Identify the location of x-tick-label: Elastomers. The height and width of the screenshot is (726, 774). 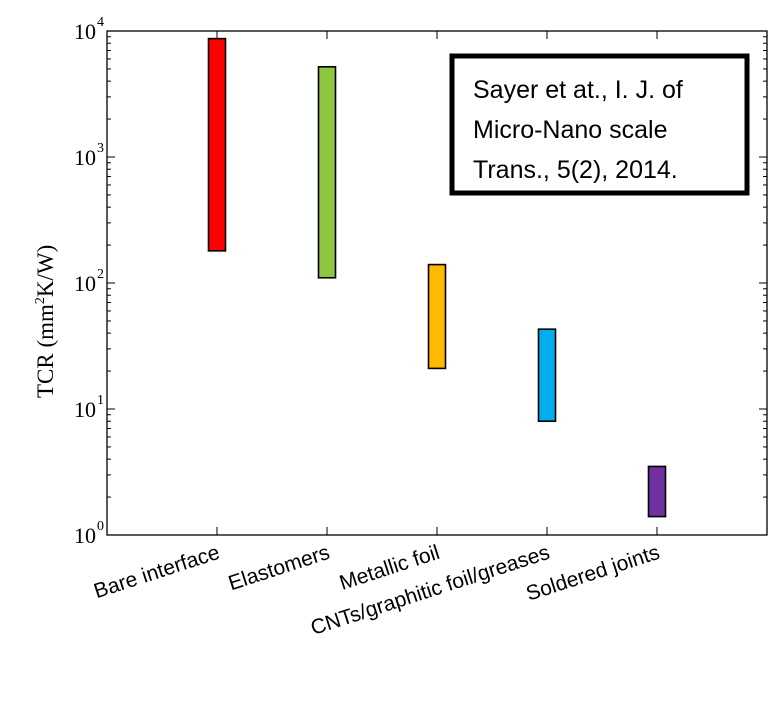
(279, 568).